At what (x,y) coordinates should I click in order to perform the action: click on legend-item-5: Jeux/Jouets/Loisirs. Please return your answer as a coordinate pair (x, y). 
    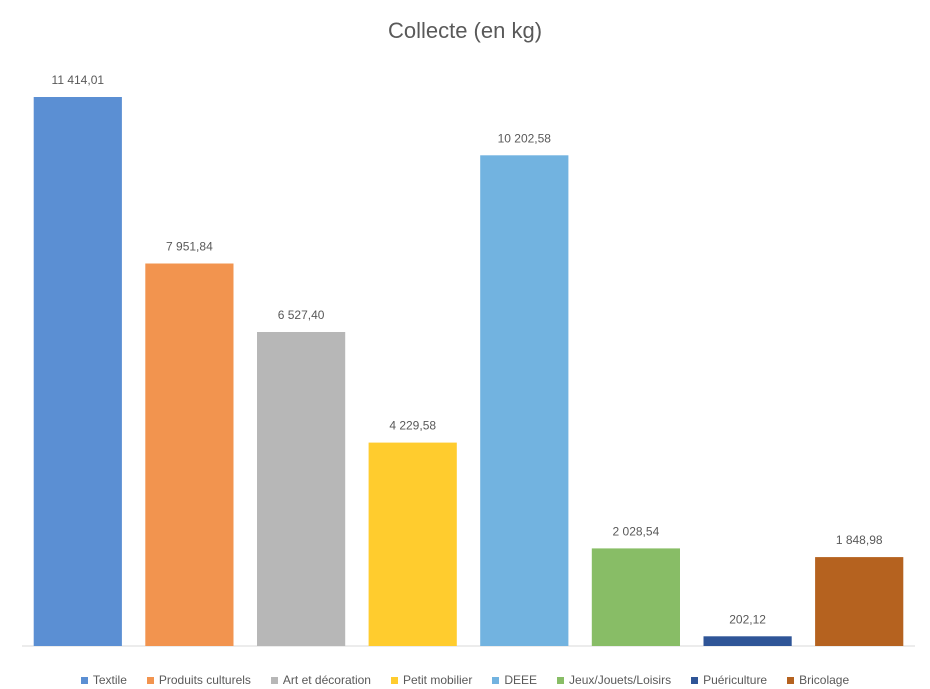
    Looking at the image, I should click on (614, 680).